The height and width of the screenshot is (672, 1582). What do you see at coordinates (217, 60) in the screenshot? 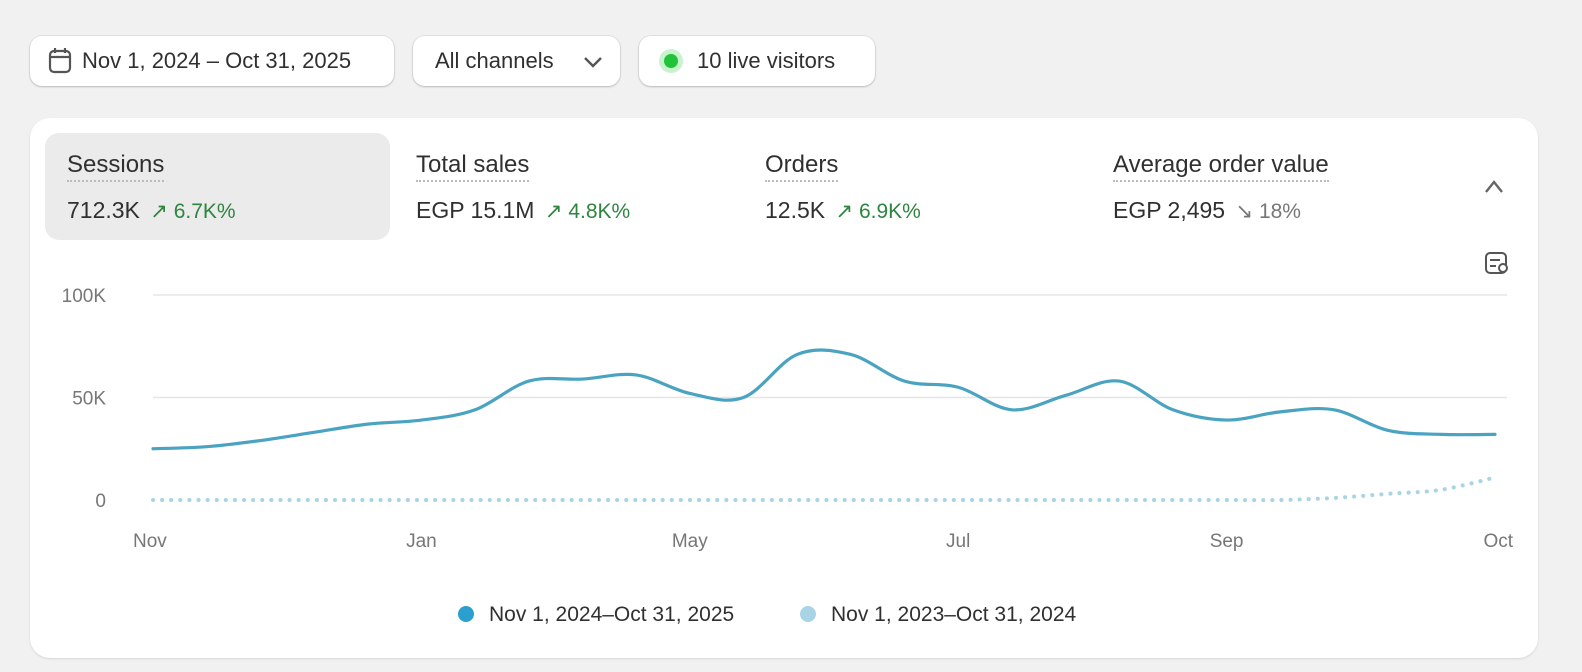
I see `date-range: Nov 1, 2024 – Oct 31, 2025` at bounding box center [217, 60].